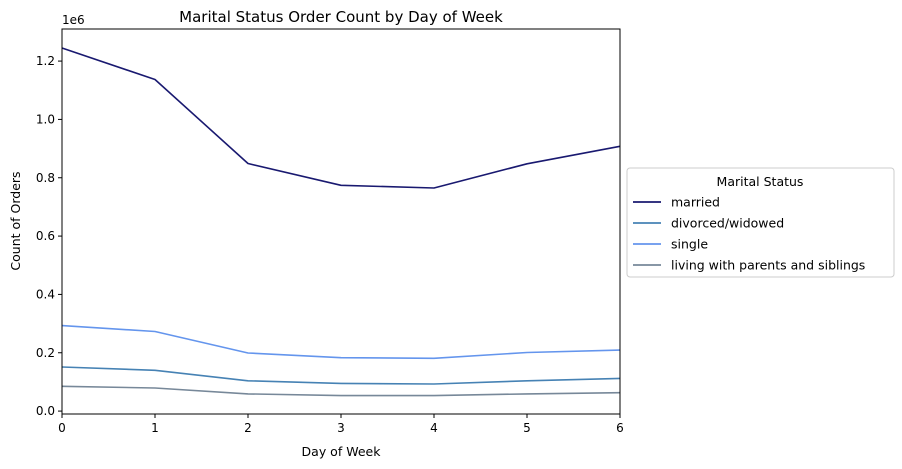 This screenshot has height=469, width=902. Describe the element at coordinates (62, 428) in the screenshot. I see `x-tick-label: 0` at that location.